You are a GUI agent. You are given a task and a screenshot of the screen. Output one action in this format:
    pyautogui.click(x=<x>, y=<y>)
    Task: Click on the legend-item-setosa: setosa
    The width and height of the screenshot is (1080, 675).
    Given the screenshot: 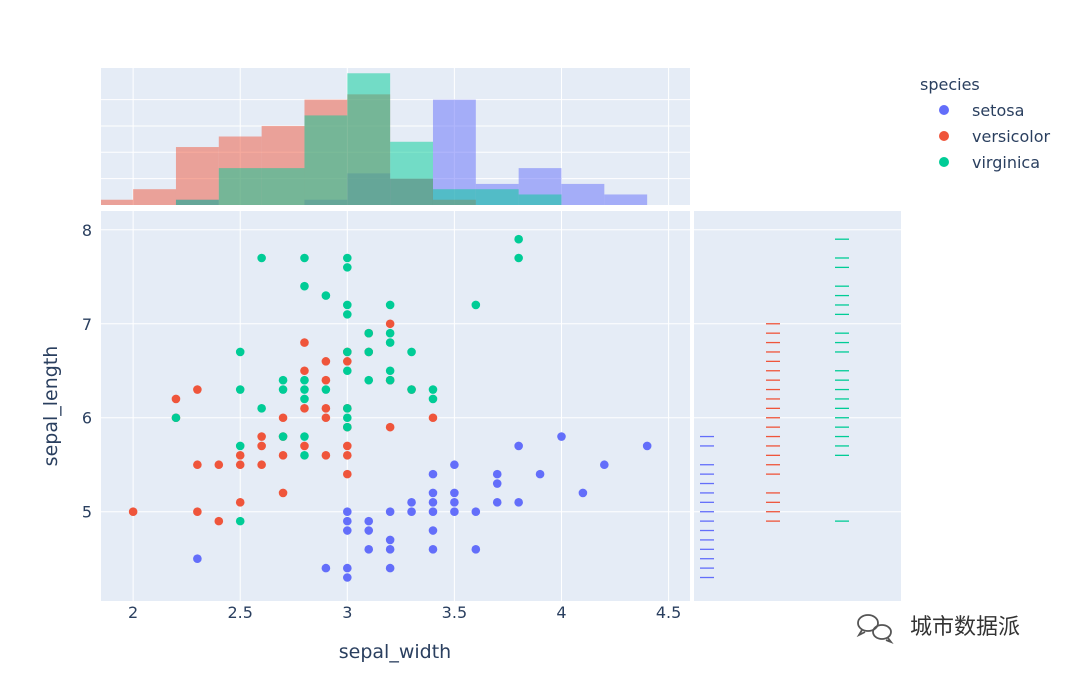 What is the action you would take?
    pyautogui.click(x=981, y=110)
    